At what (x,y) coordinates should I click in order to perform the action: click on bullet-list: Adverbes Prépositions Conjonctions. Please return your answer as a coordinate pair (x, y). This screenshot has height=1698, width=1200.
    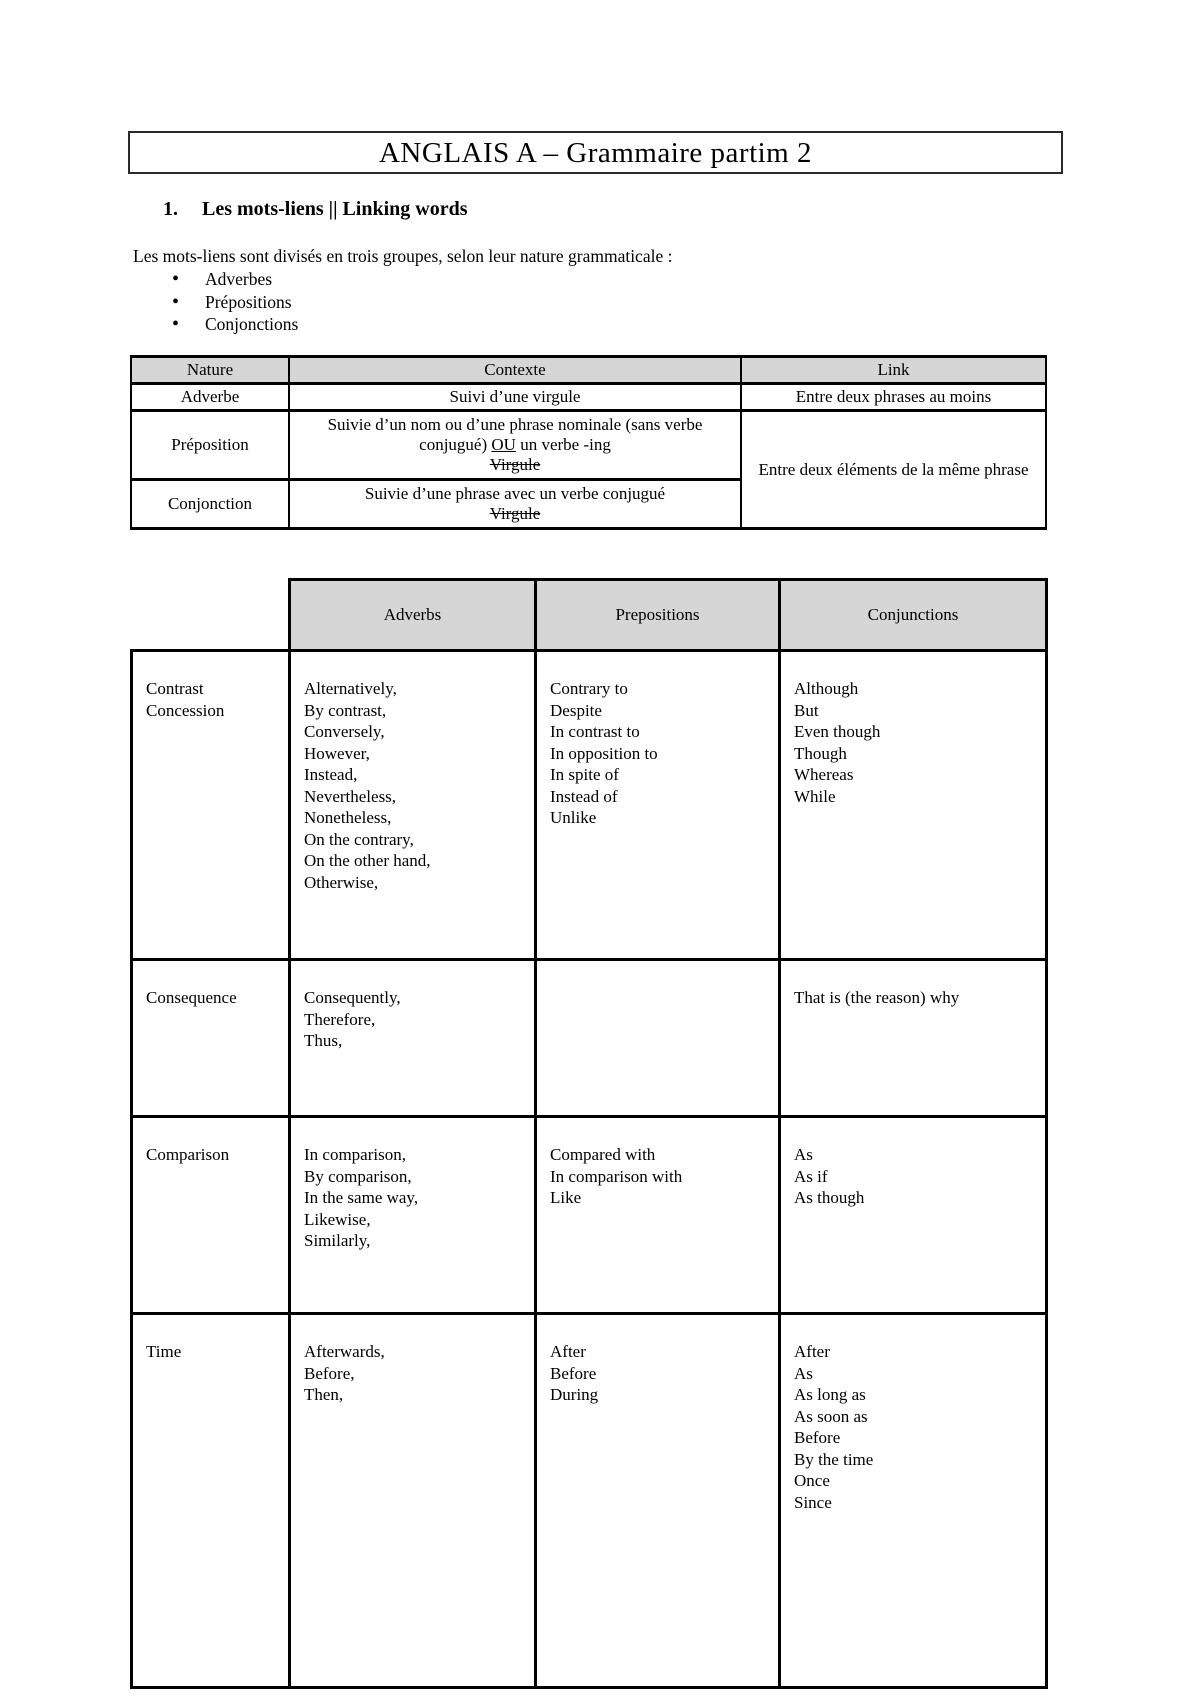
    Looking at the image, I should click on (235, 302).